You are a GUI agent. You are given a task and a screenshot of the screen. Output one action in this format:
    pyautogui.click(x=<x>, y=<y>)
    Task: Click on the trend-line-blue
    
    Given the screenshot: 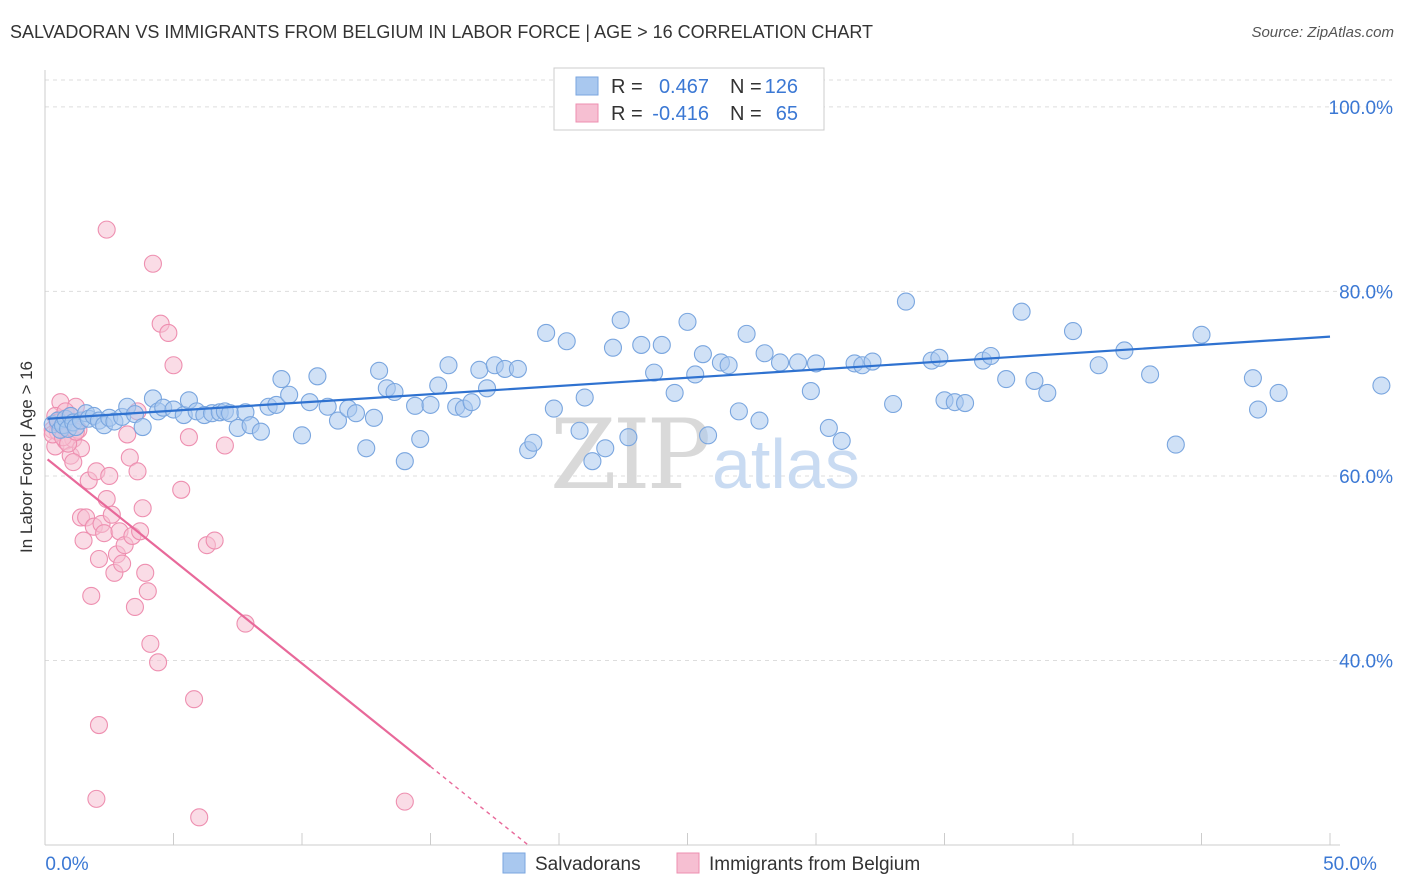 What is the action you would take?
    pyautogui.click(x=689, y=377)
    